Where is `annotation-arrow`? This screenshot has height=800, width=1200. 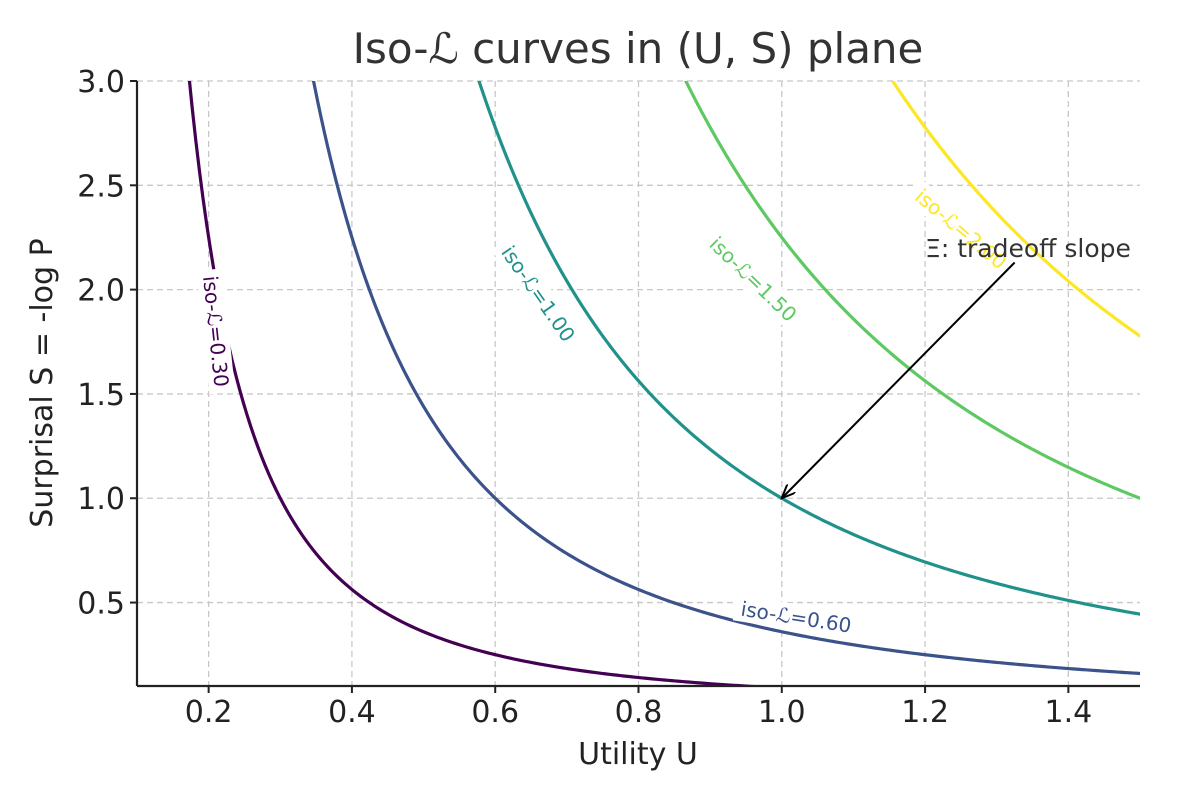 annotation-arrow is located at coordinates (899, 380).